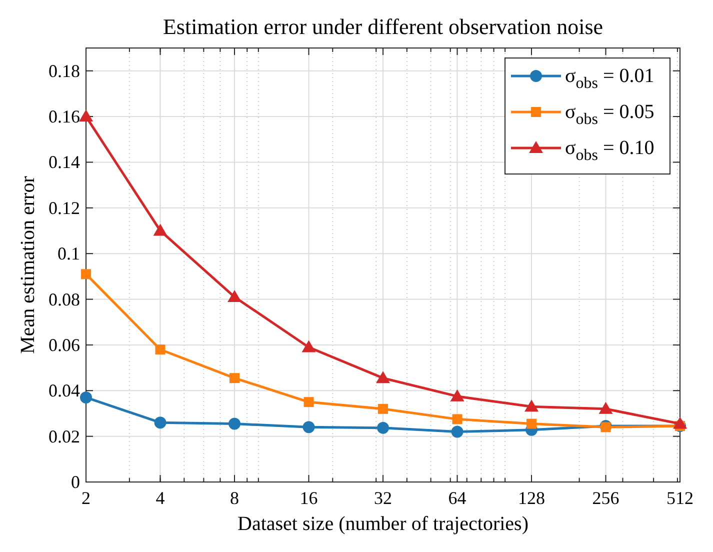 This screenshot has width=713, height=552. I want to click on x-axis-title: Dataset size (number of trajectories), so click(383, 524).